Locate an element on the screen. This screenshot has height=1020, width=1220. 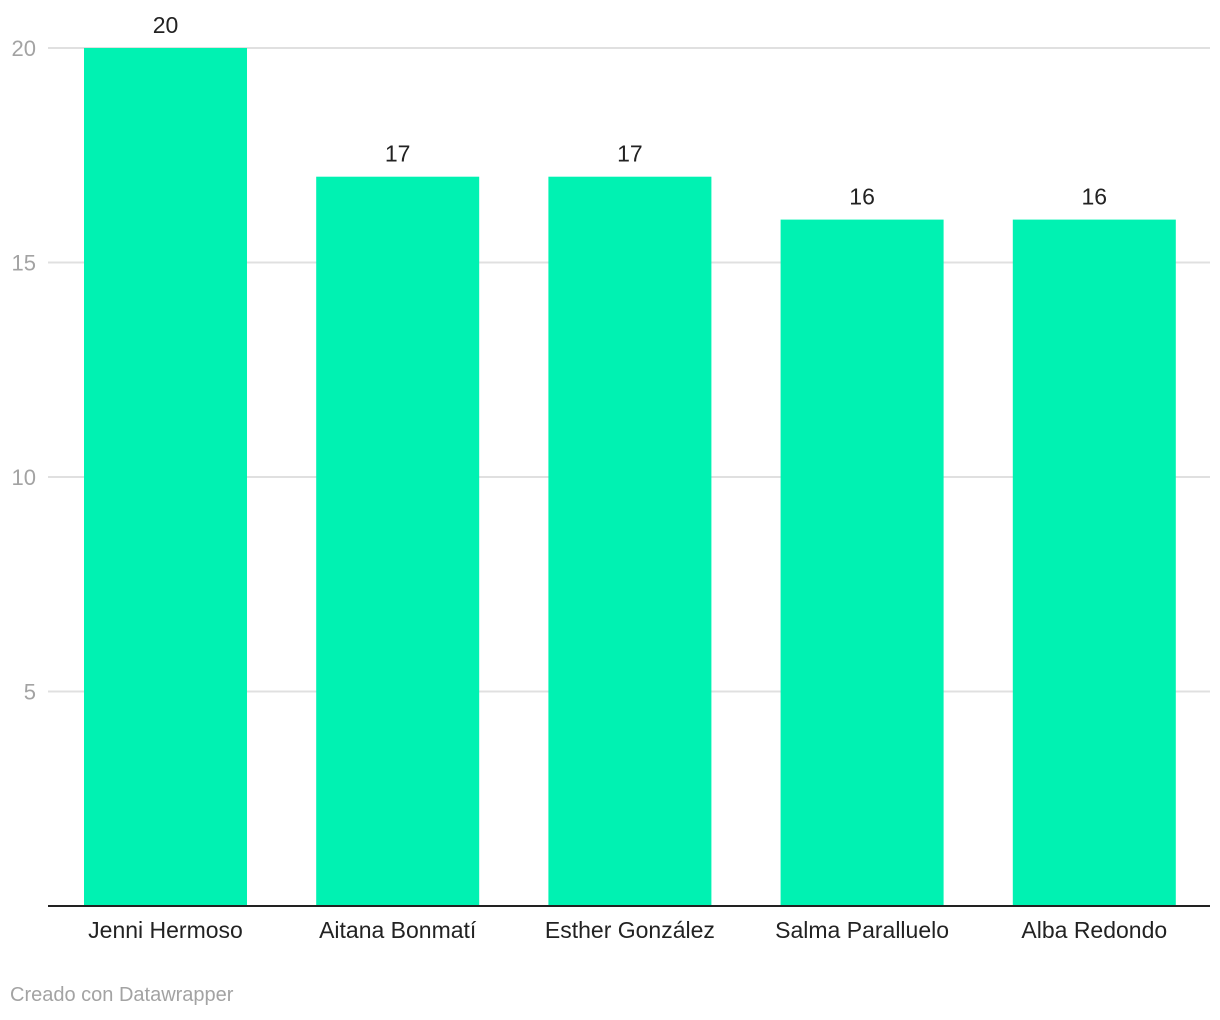
y-tick-label: 5 is located at coordinates (30, 692).